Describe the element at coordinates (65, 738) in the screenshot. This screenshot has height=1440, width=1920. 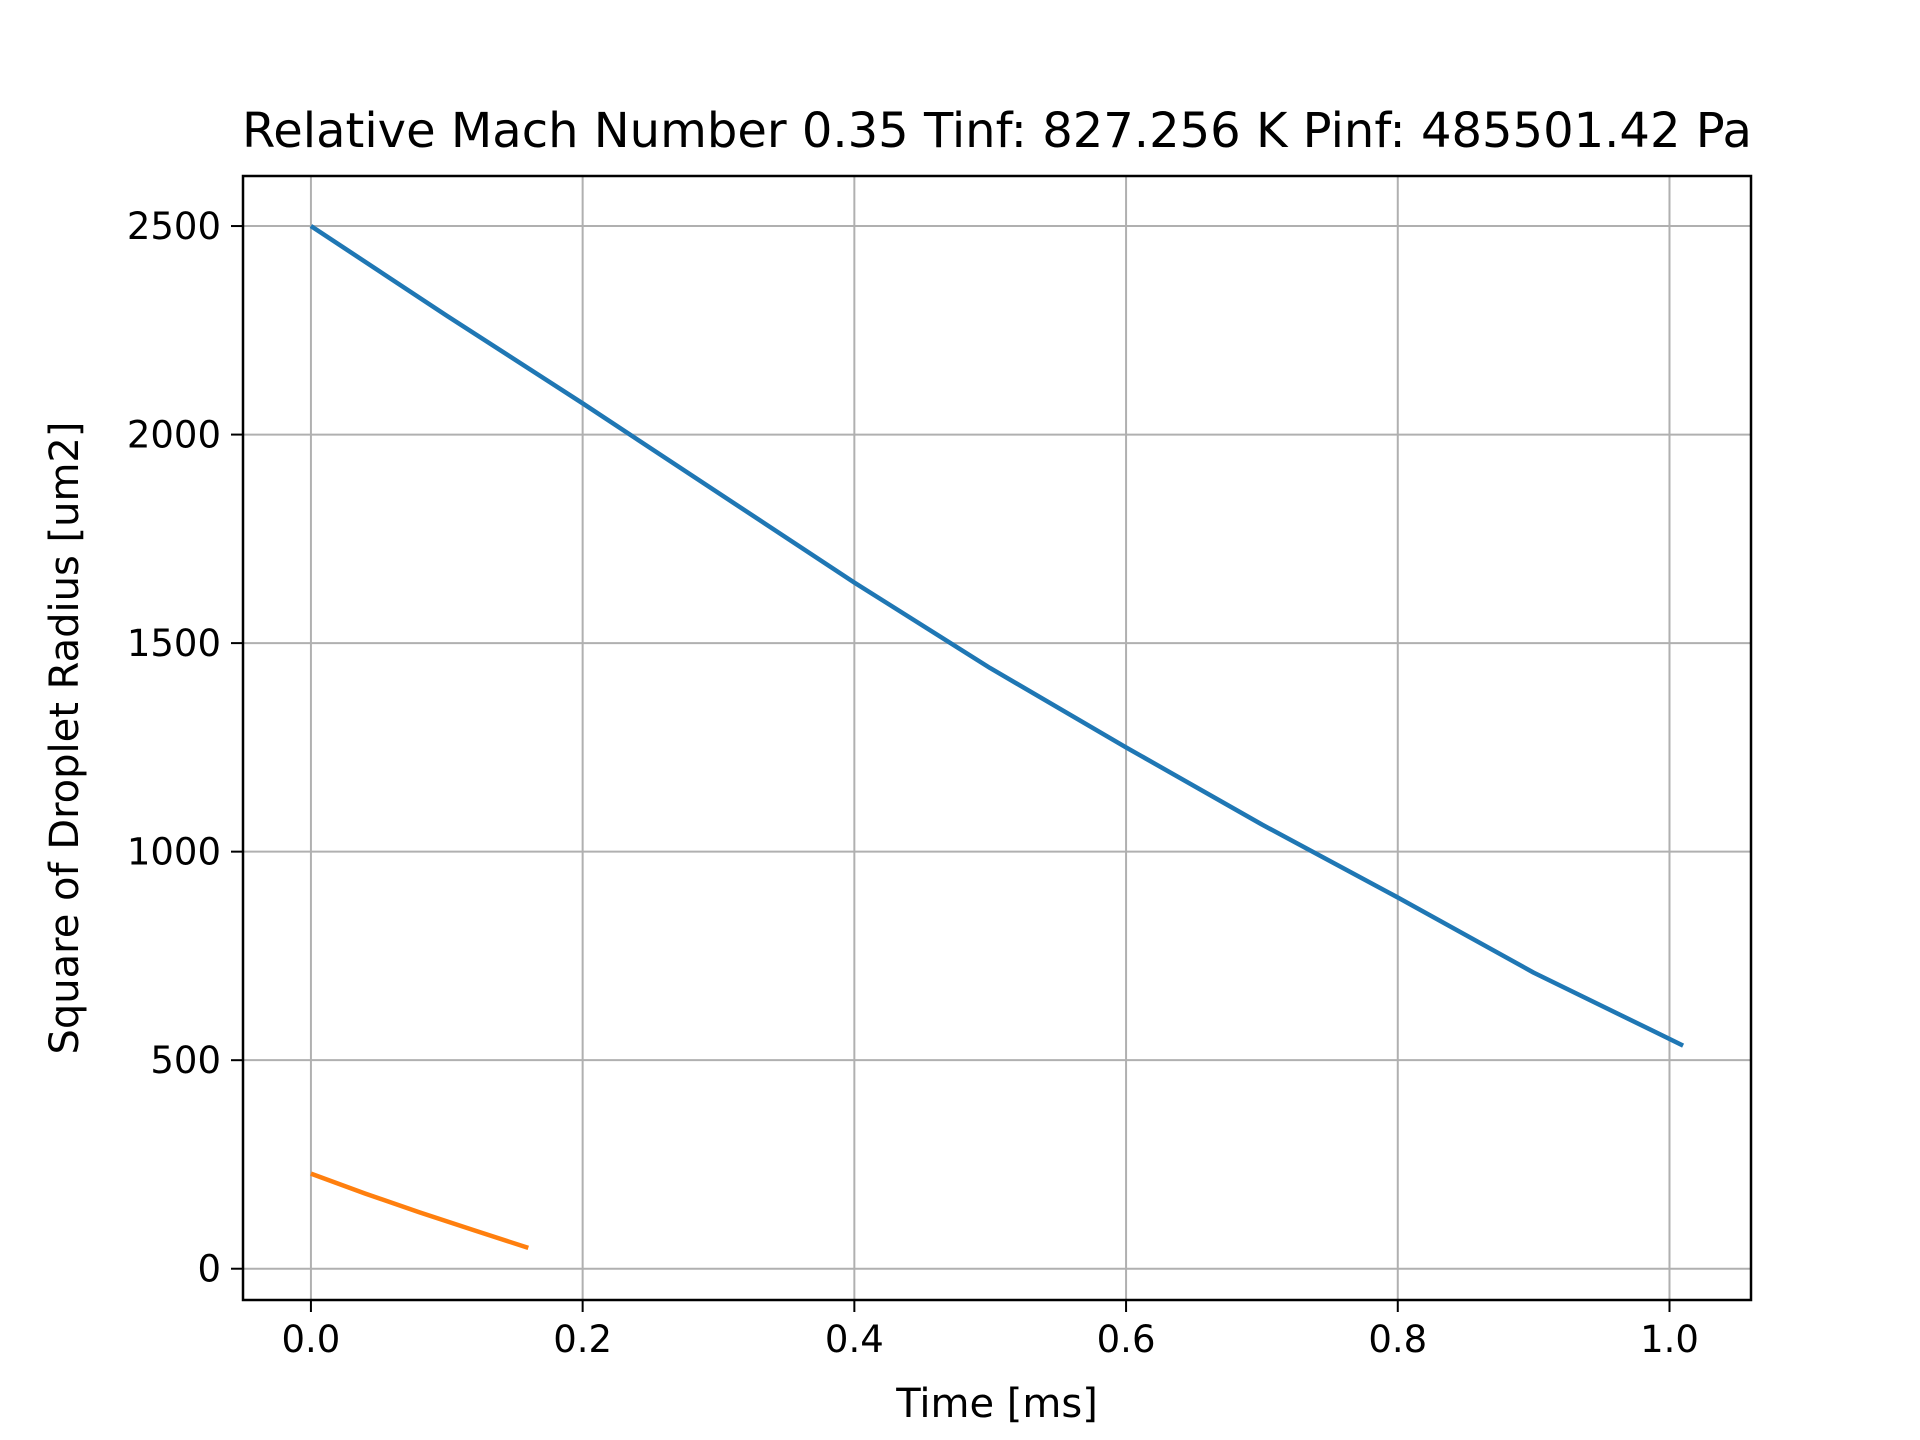
I see `y-axis-label: Square of Droplet Radius [um2]` at that location.